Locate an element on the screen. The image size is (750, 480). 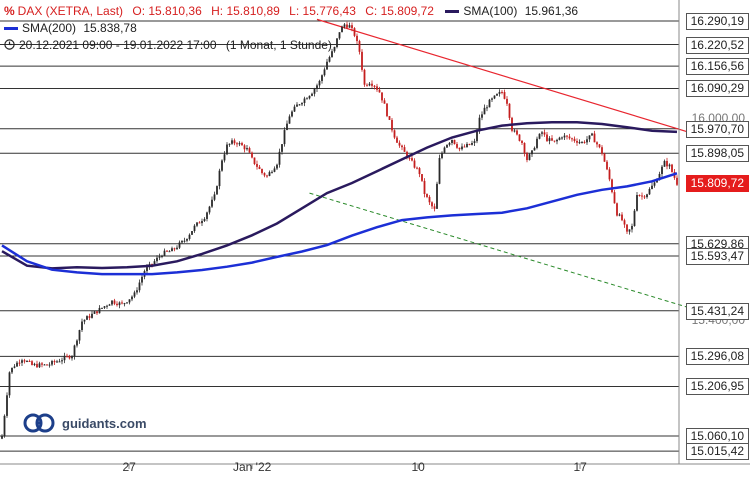
price-level-label: 16.220,52 is located at coordinates (717, 45).